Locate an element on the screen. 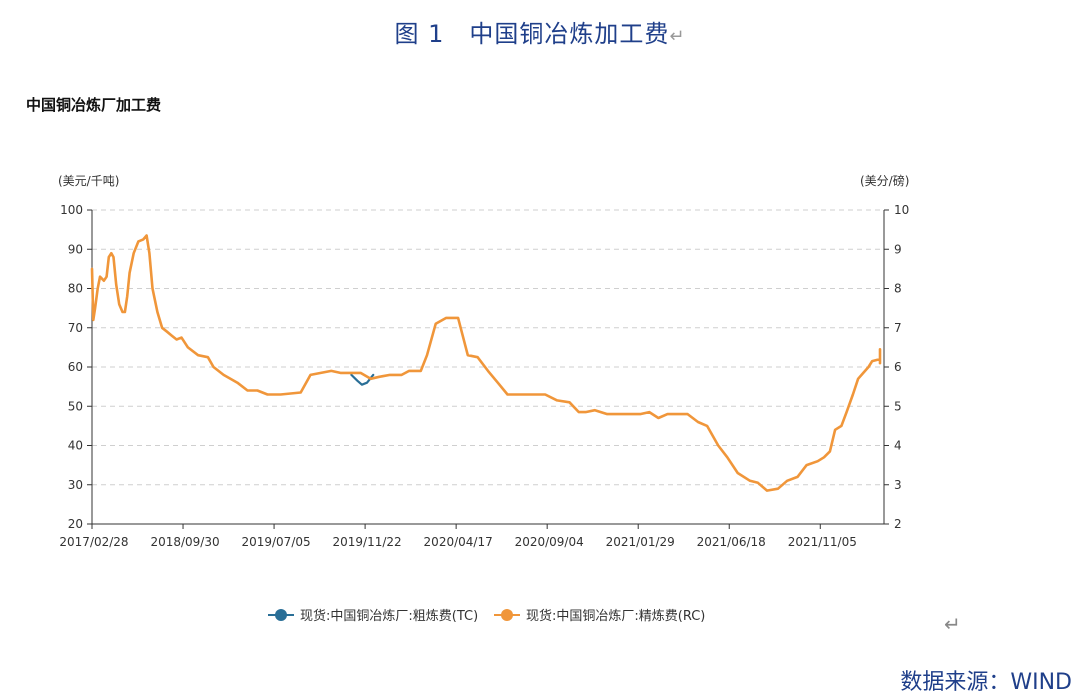  x-tick-label: 2021/01/29 is located at coordinates (640, 542).